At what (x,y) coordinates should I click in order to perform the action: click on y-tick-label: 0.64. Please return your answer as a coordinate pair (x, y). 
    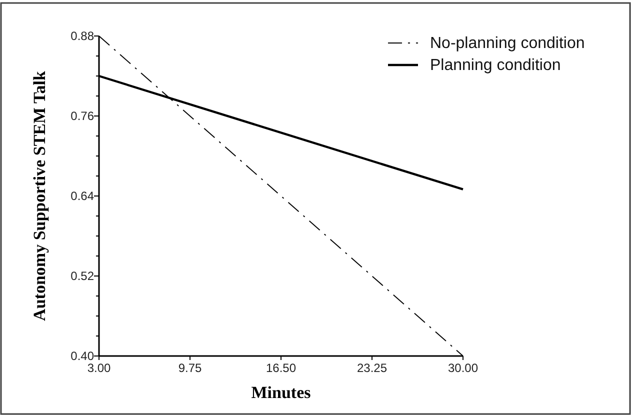
    Looking at the image, I should click on (82, 196).